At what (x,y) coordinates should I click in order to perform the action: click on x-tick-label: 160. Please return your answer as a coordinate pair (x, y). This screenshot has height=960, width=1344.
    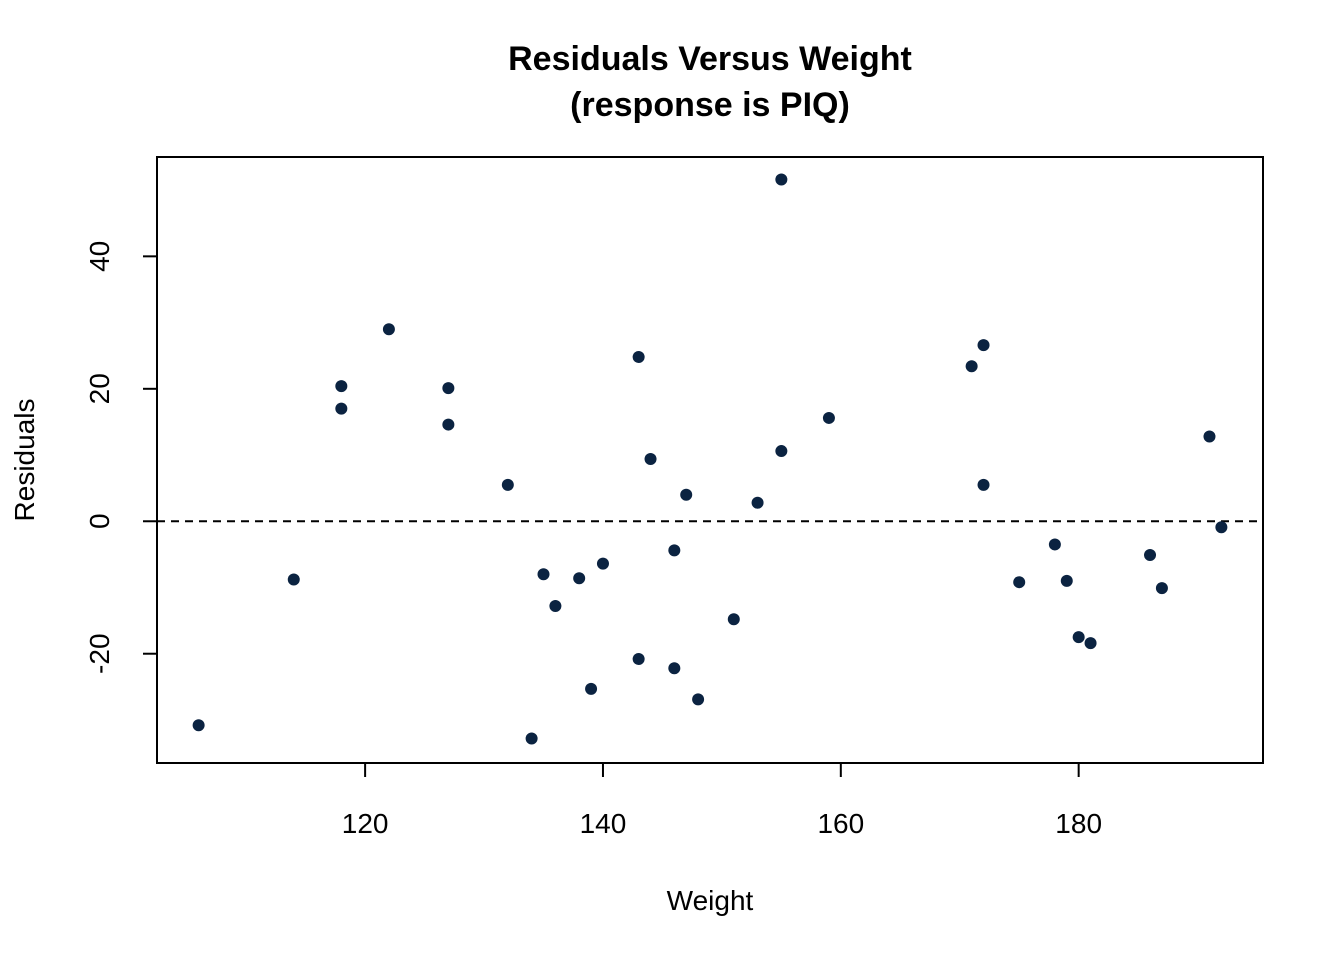
    Looking at the image, I should click on (840, 823).